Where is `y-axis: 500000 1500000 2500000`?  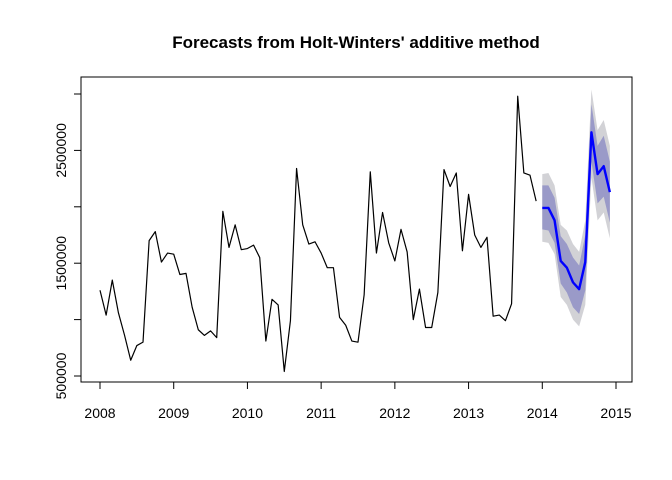 y-axis: 500000 1500000 2500000 is located at coordinates (67, 246).